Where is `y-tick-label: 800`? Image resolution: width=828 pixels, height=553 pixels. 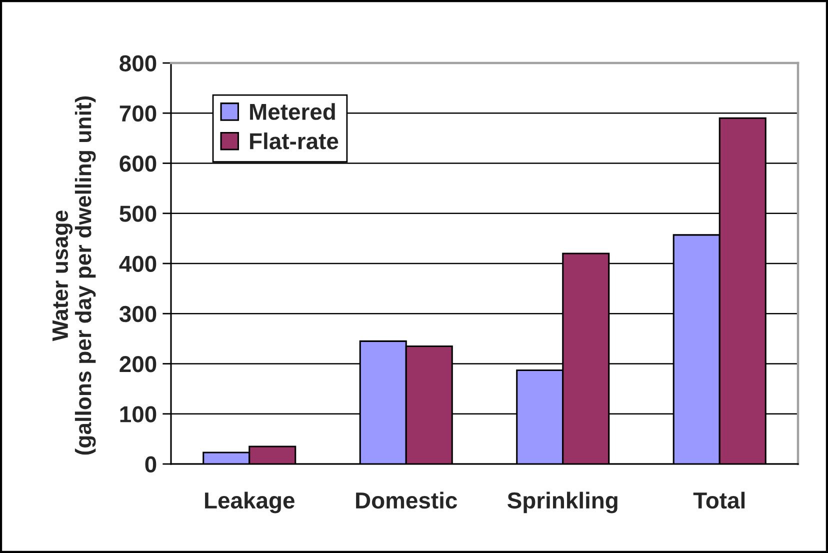
y-tick-label: 800 is located at coordinates (138, 63).